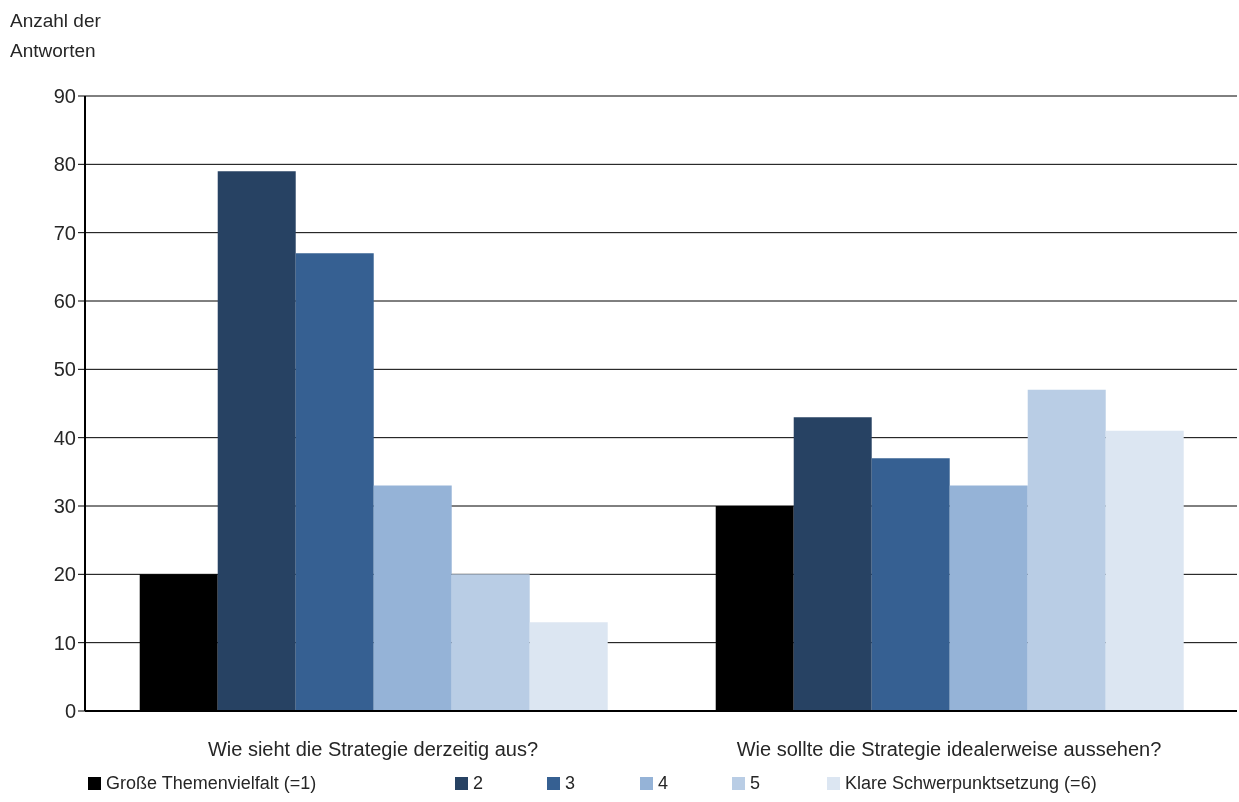 Image resolution: width=1239 pixels, height=802 pixels. I want to click on y-axis-title: Anzahl der Antworten, so click(56, 36).